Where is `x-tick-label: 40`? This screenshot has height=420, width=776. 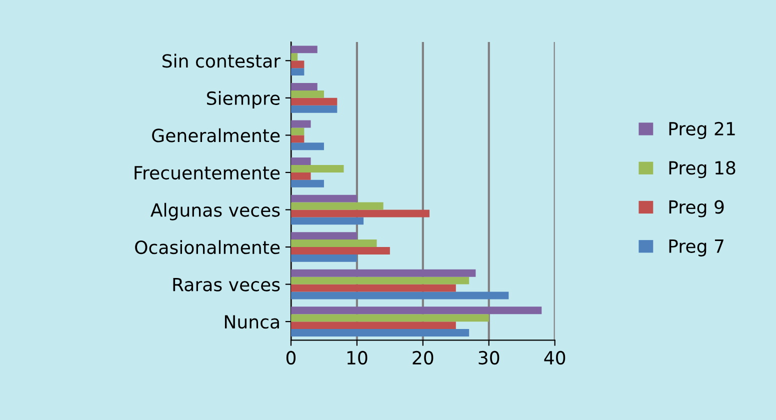 x-tick-label: 40 is located at coordinates (555, 357).